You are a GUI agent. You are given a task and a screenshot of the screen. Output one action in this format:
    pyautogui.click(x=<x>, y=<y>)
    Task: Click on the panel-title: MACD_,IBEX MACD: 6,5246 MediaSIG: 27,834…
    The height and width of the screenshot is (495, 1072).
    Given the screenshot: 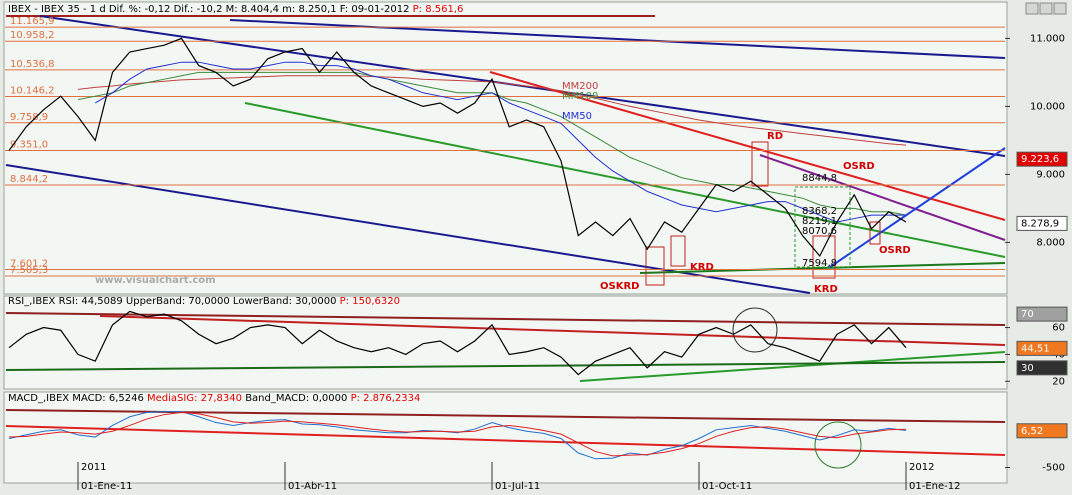 What is the action you would take?
    pyautogui.click(x=214, y=398)
    